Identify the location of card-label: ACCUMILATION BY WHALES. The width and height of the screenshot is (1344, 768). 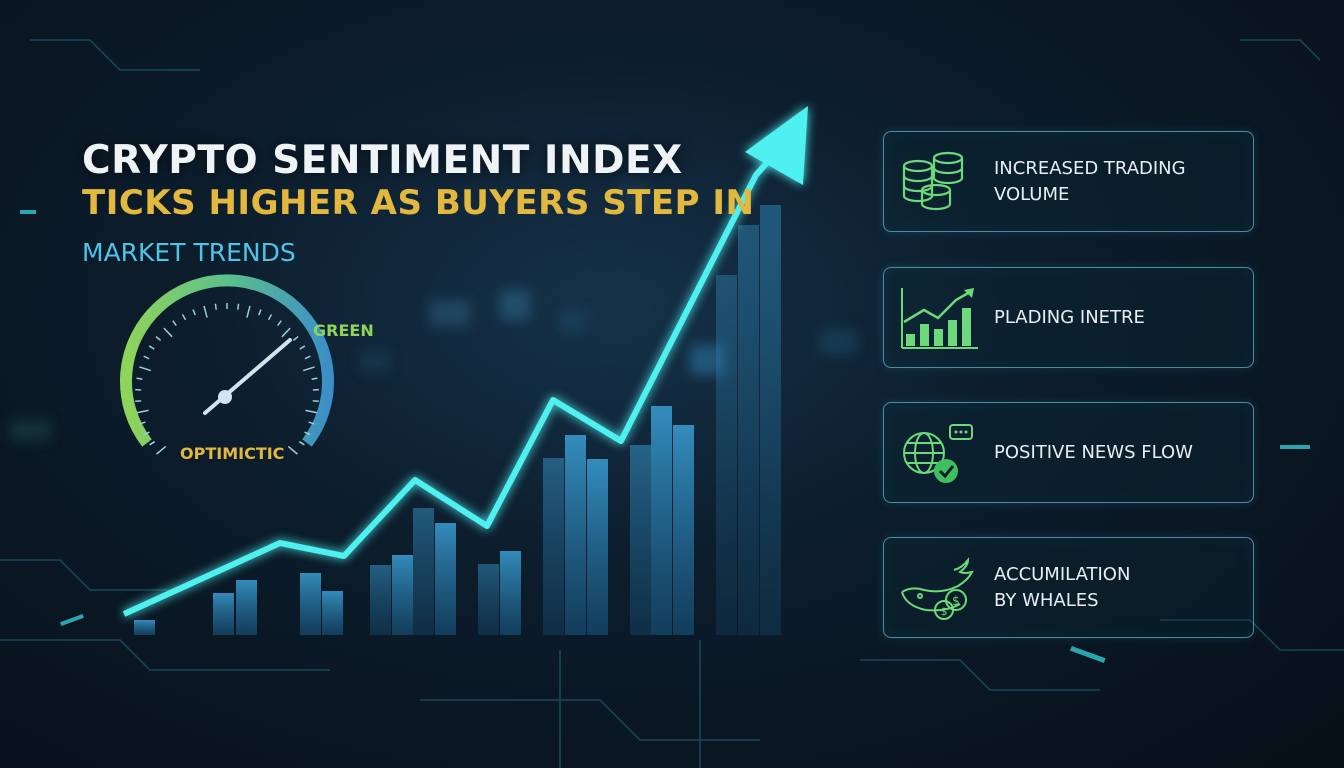
(1062, 587).